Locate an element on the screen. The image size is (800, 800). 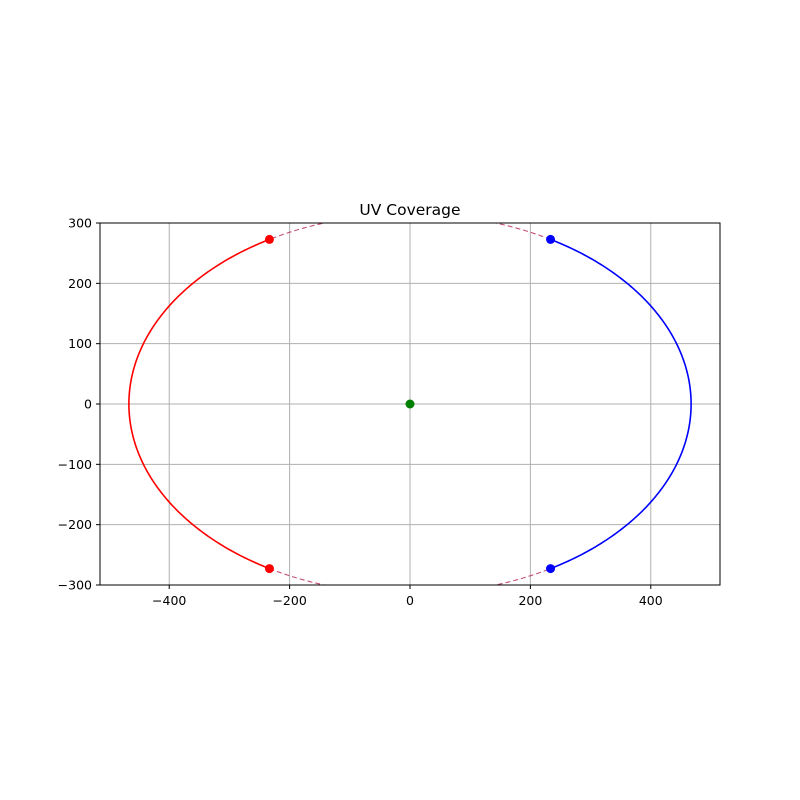
x-tick-label: 0 is located at coordinates (410, 600).